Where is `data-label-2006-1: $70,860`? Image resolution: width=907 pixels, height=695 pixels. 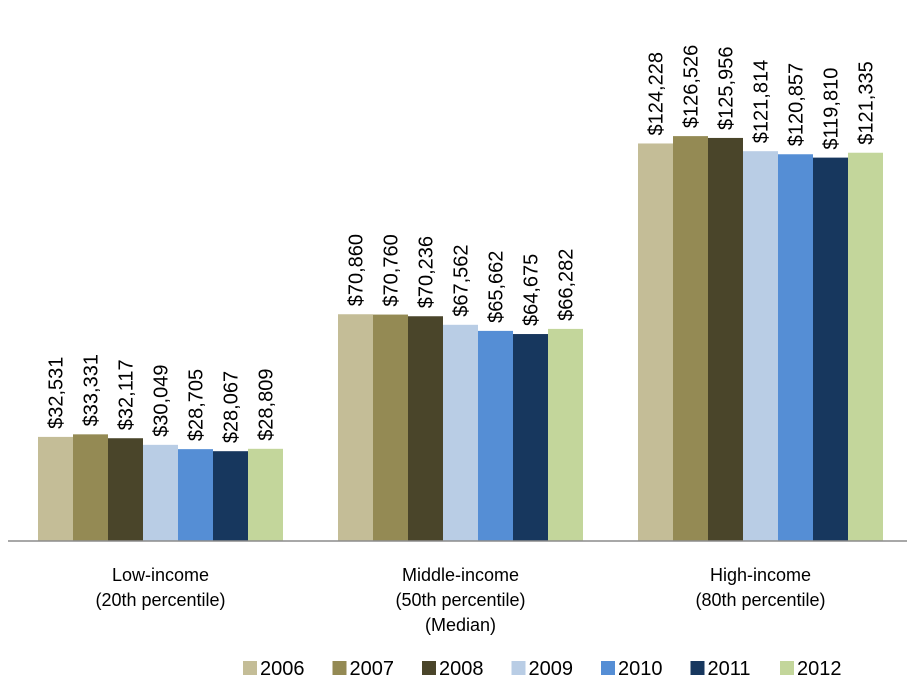 data-label-2006-1: $70,860 is located at coordinates (357, 270).